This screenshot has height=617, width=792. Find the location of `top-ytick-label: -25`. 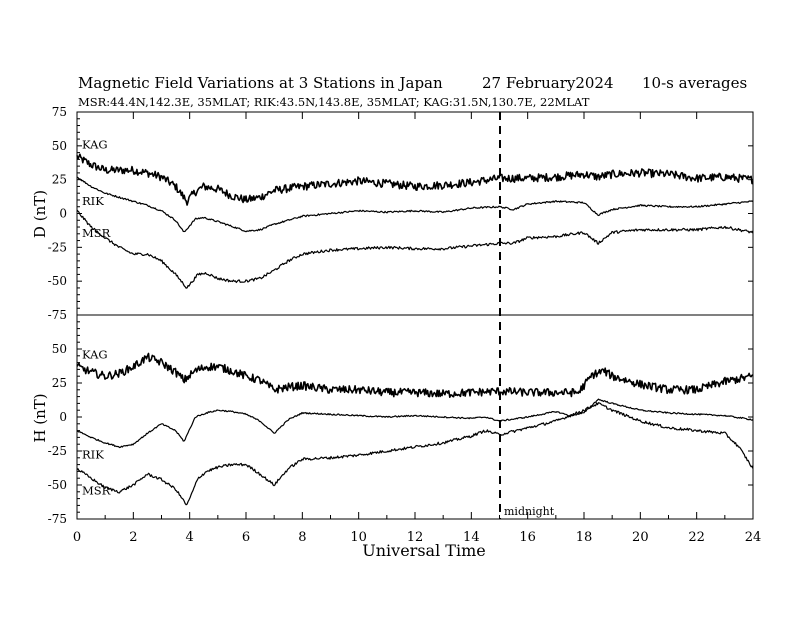

top-ytick-label: -25 is located at coordinates (57, 247).